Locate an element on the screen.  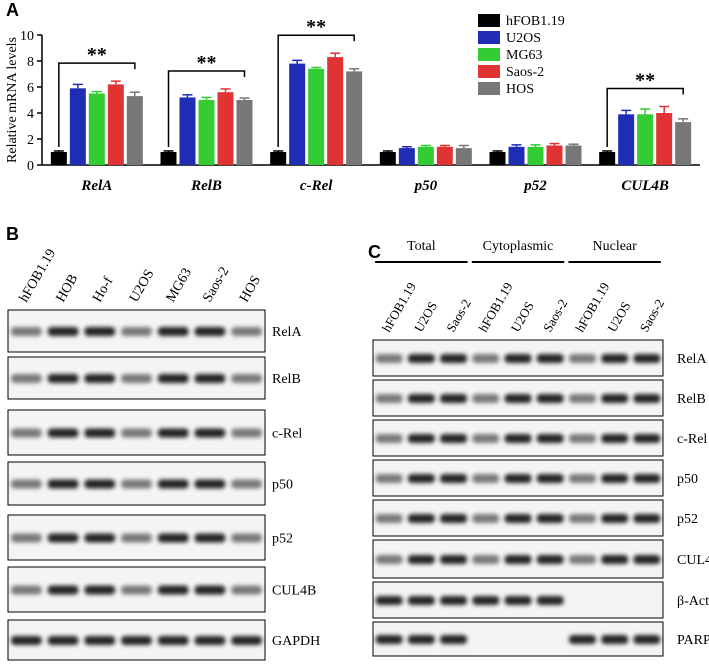
y-tick-label: 8 is located at coordinates (30, 62).